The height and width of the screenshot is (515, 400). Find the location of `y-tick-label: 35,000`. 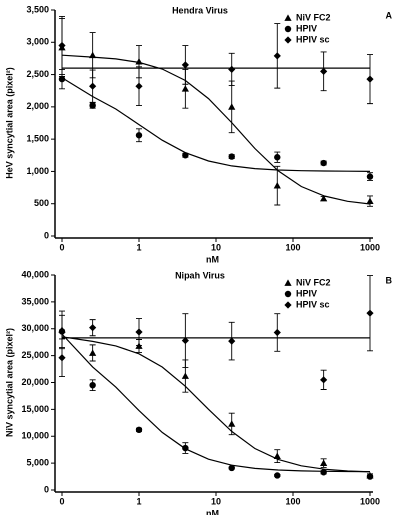

y-tick-label: 35,000 is located at coordinates (35, 301).